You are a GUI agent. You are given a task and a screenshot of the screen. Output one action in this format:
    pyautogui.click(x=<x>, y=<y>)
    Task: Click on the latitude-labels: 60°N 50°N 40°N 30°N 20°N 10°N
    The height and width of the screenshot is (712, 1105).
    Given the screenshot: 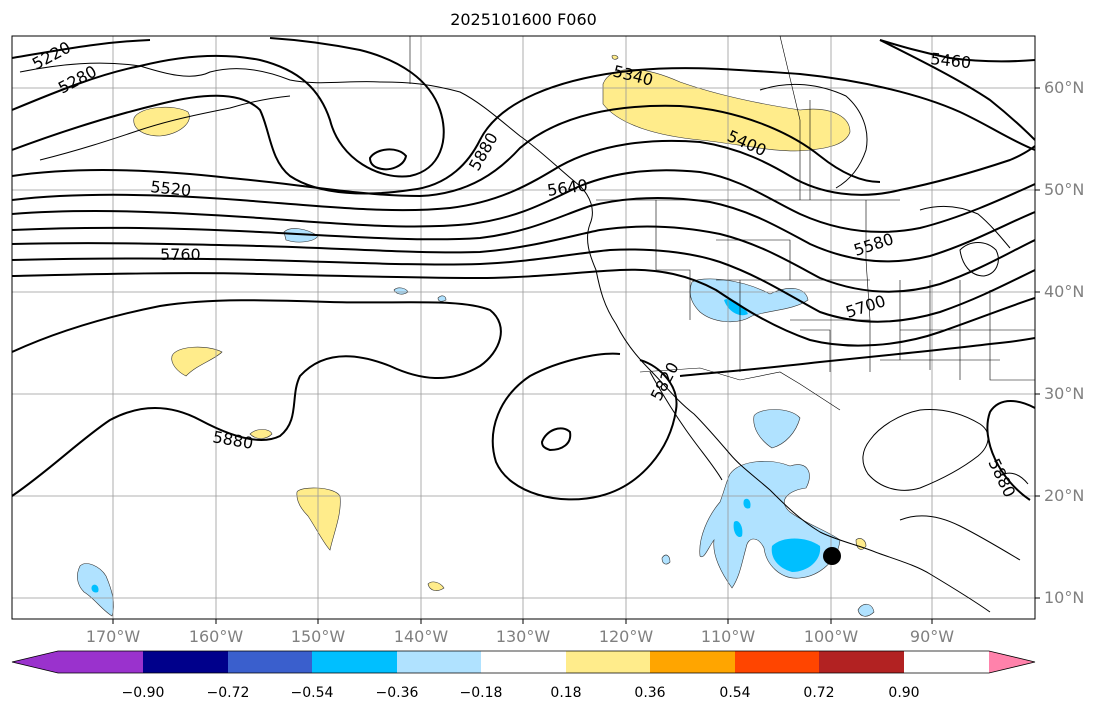 What is the action you would take?
    pyautogui.click(x=1064, y=342)
    